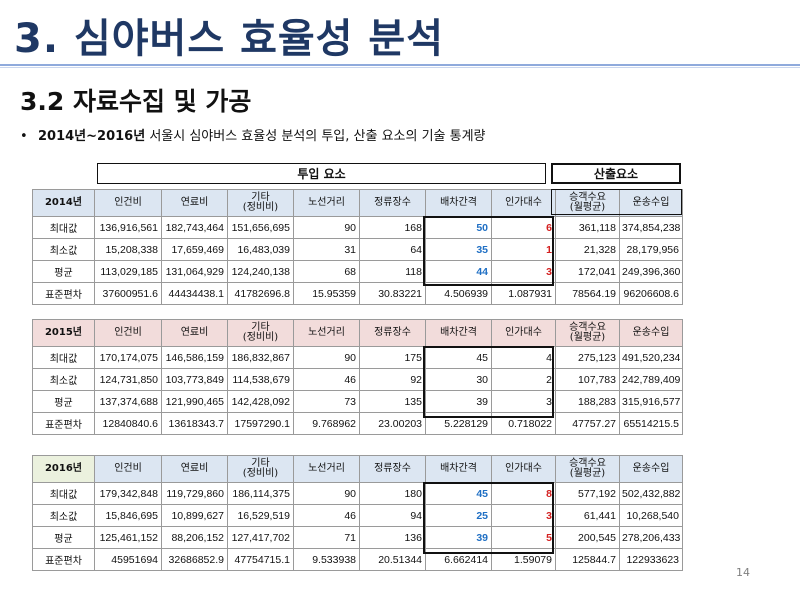 Image resolution: width=800 pixels, height=600 pixels. What do you see at coordinates (194, 423) in the screenshot?
I see `cell-fuel-cost: 13618343.7` at bounding box center [194, 423].